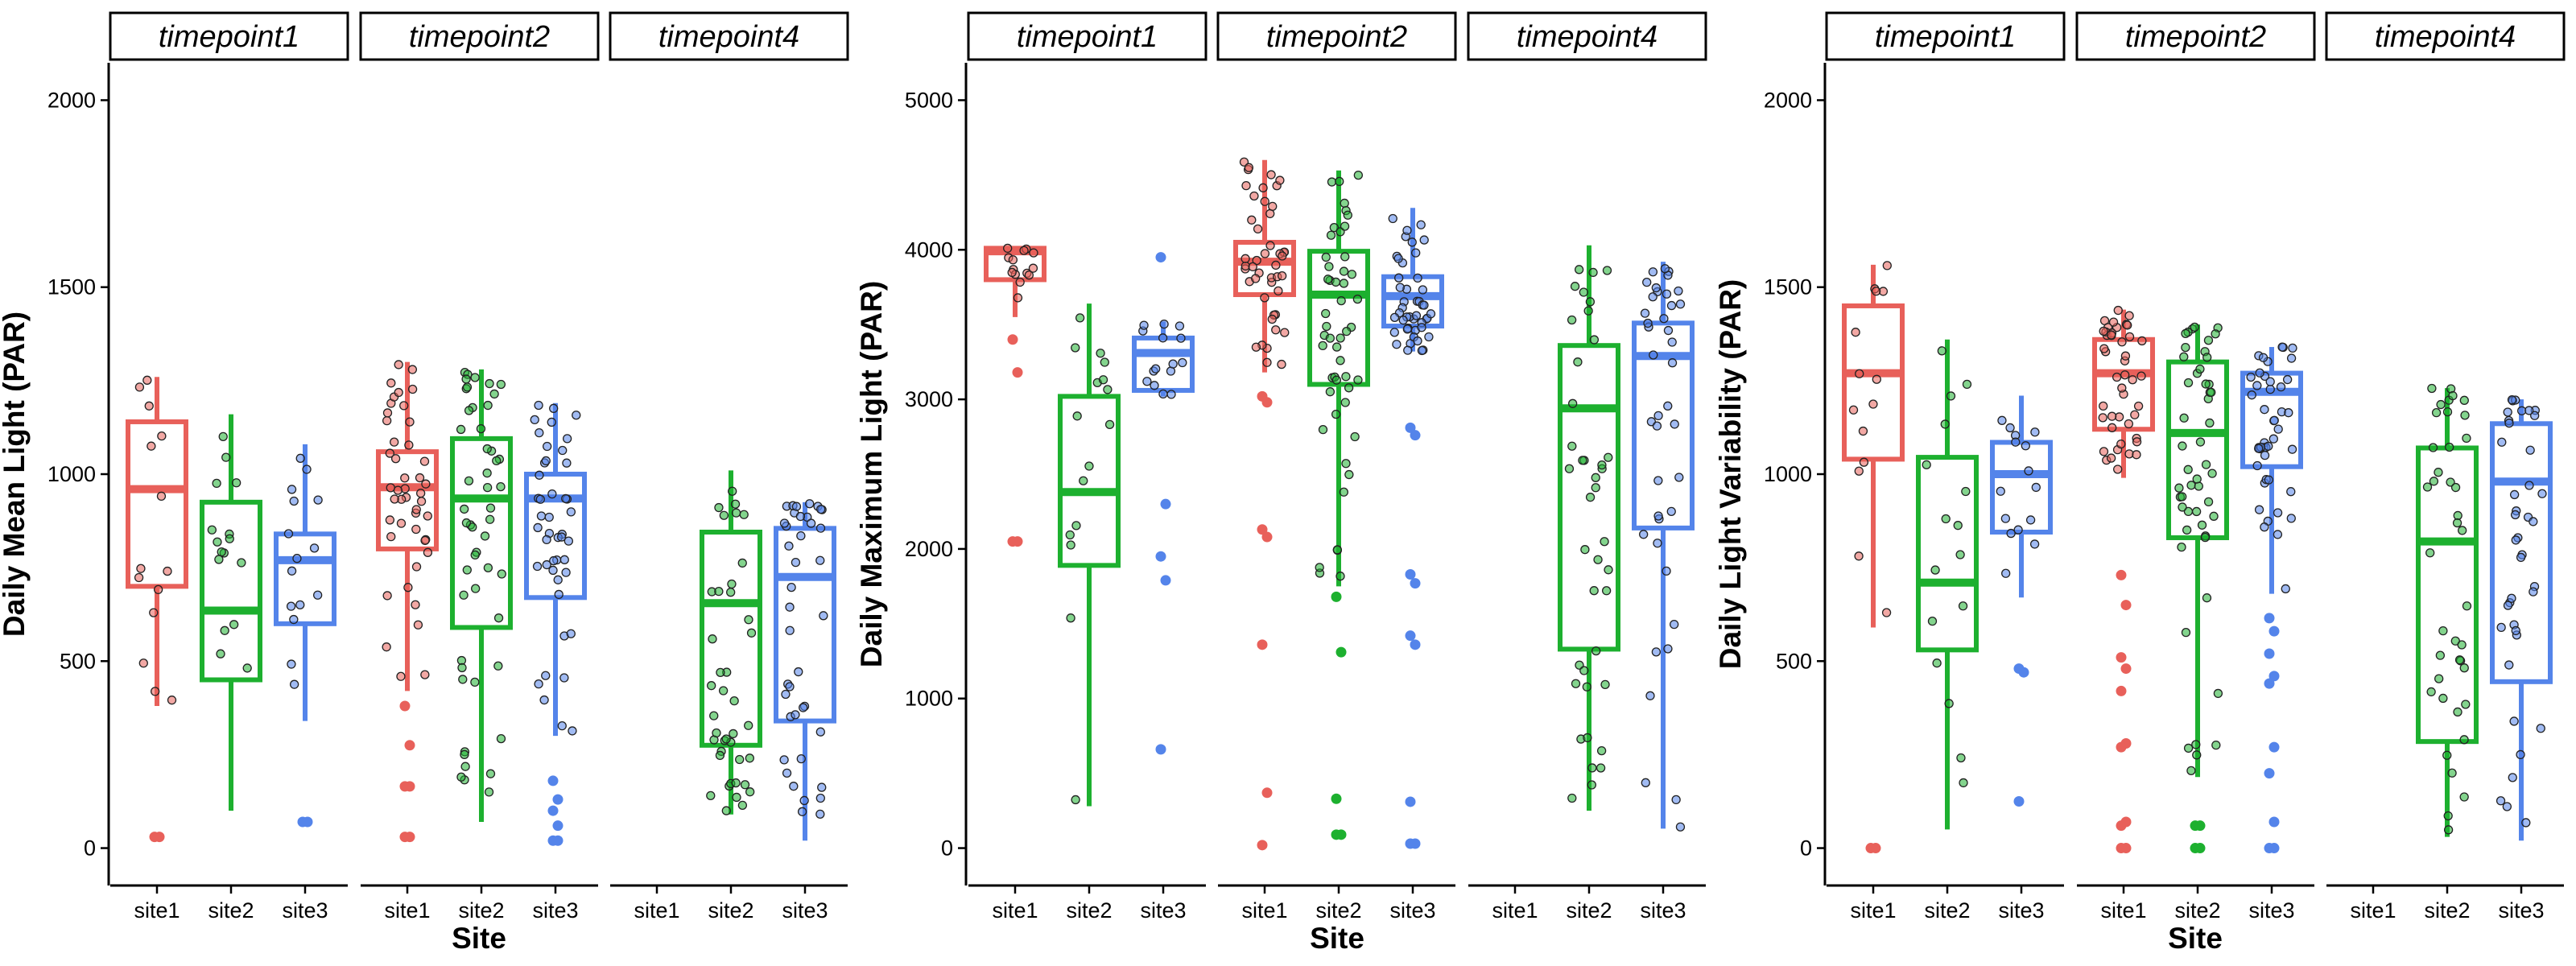  I want to click on x-tick-label: site3, so click(305, 910).